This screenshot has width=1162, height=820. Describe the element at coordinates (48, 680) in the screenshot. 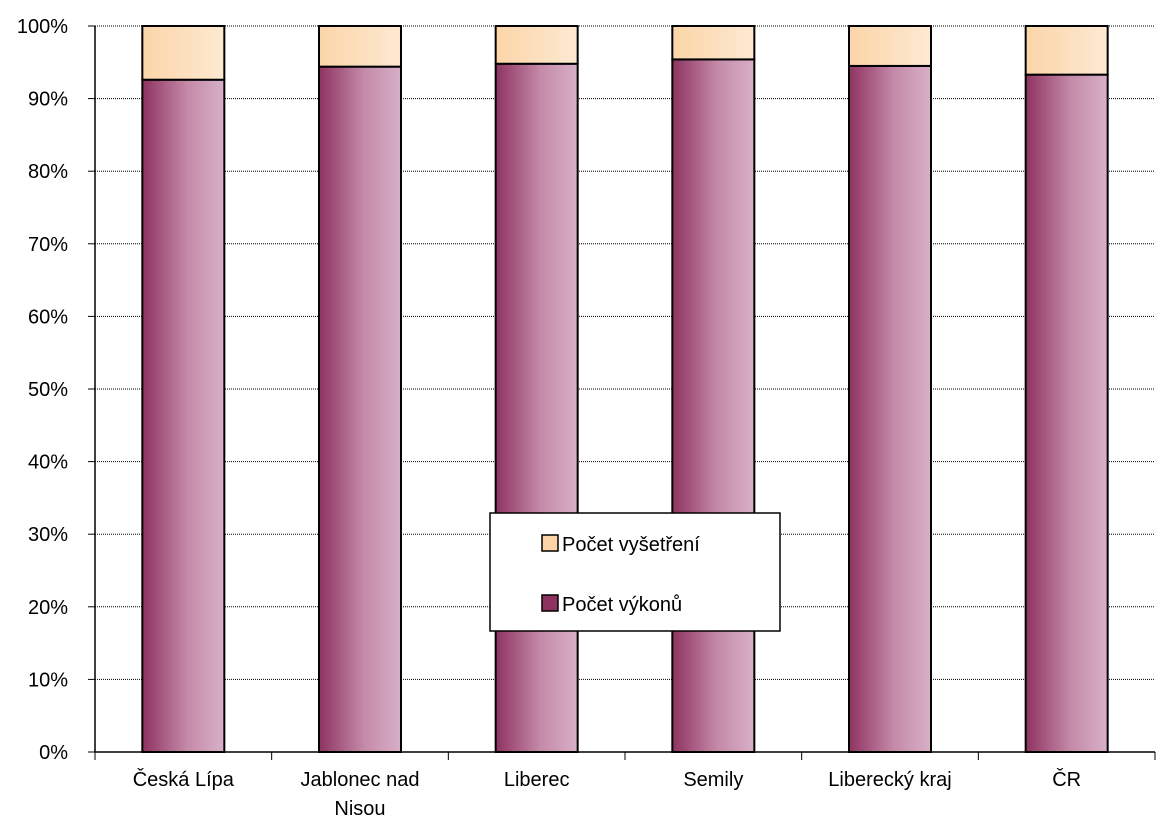

I see `y-tick-label: 10%` at that location.